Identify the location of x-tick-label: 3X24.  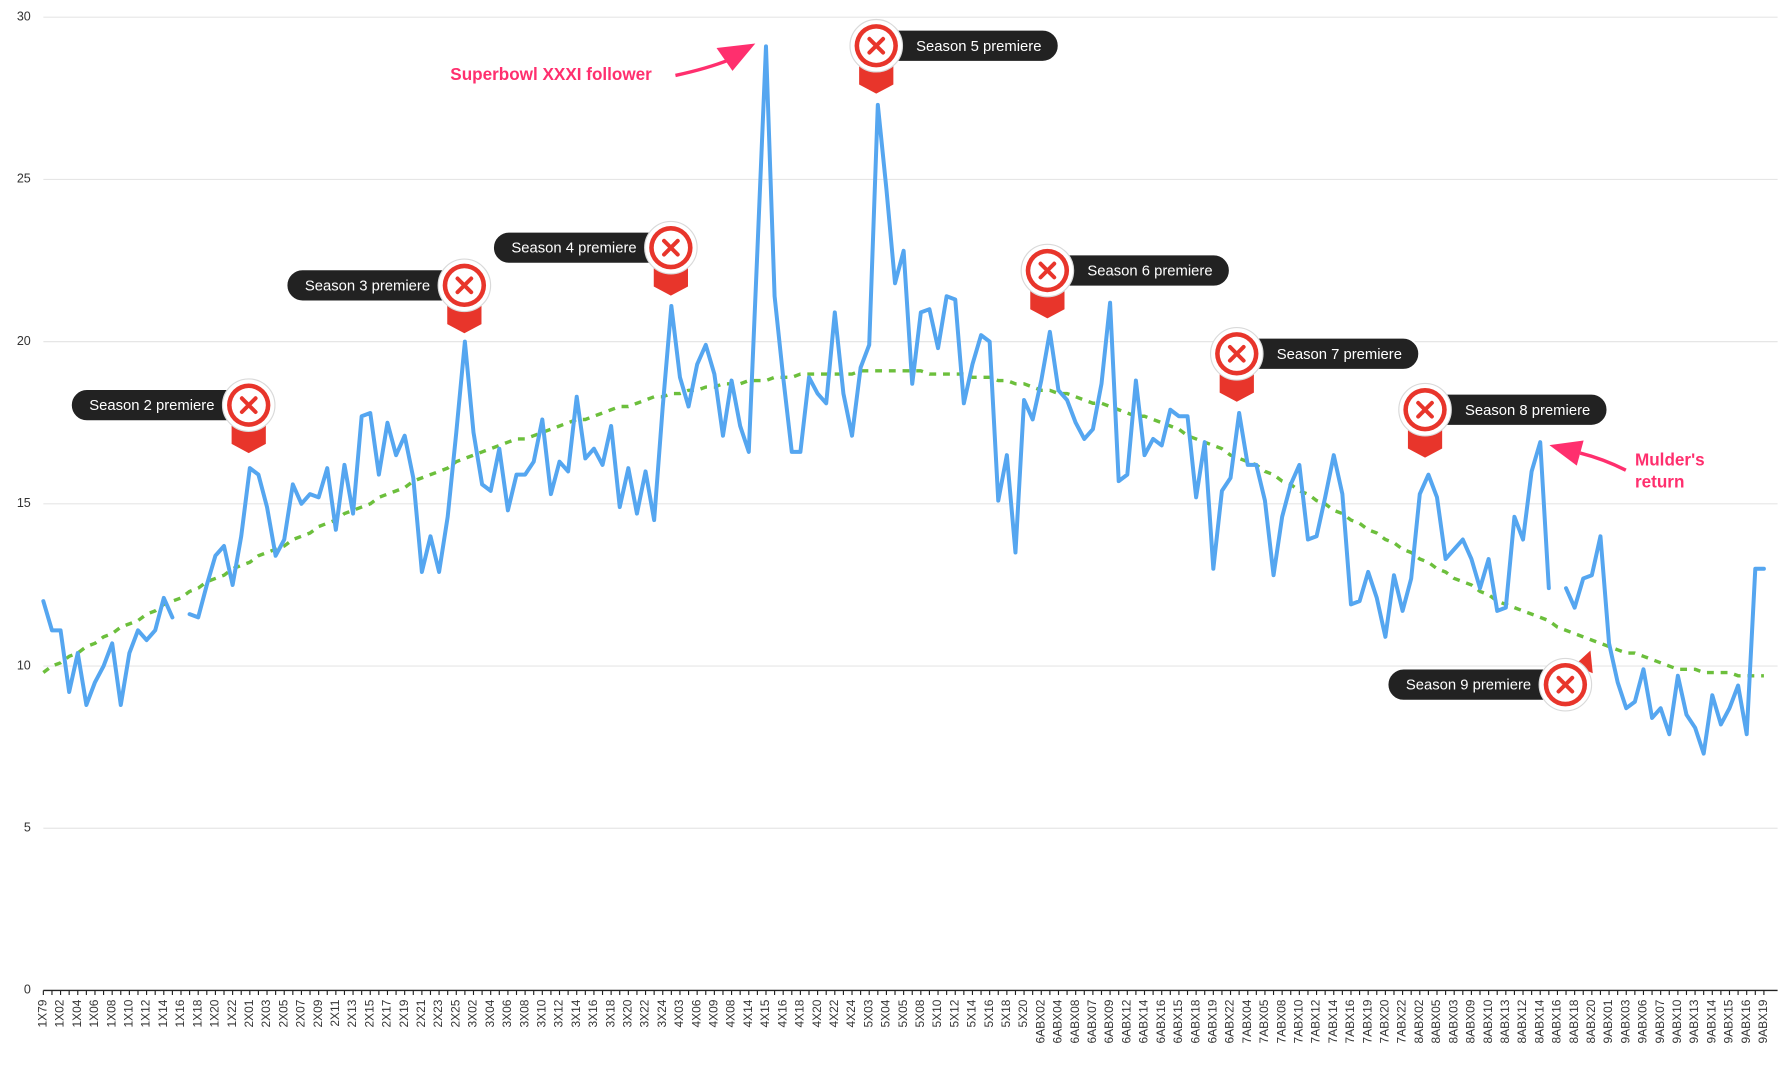
(662, 1013).